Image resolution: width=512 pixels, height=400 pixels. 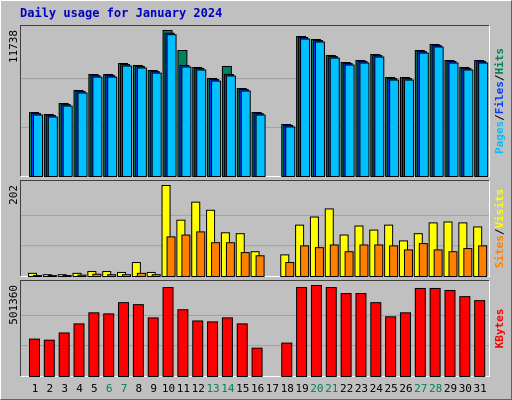 I want to click on legend-entry: Files, so click(x=499, y=97).